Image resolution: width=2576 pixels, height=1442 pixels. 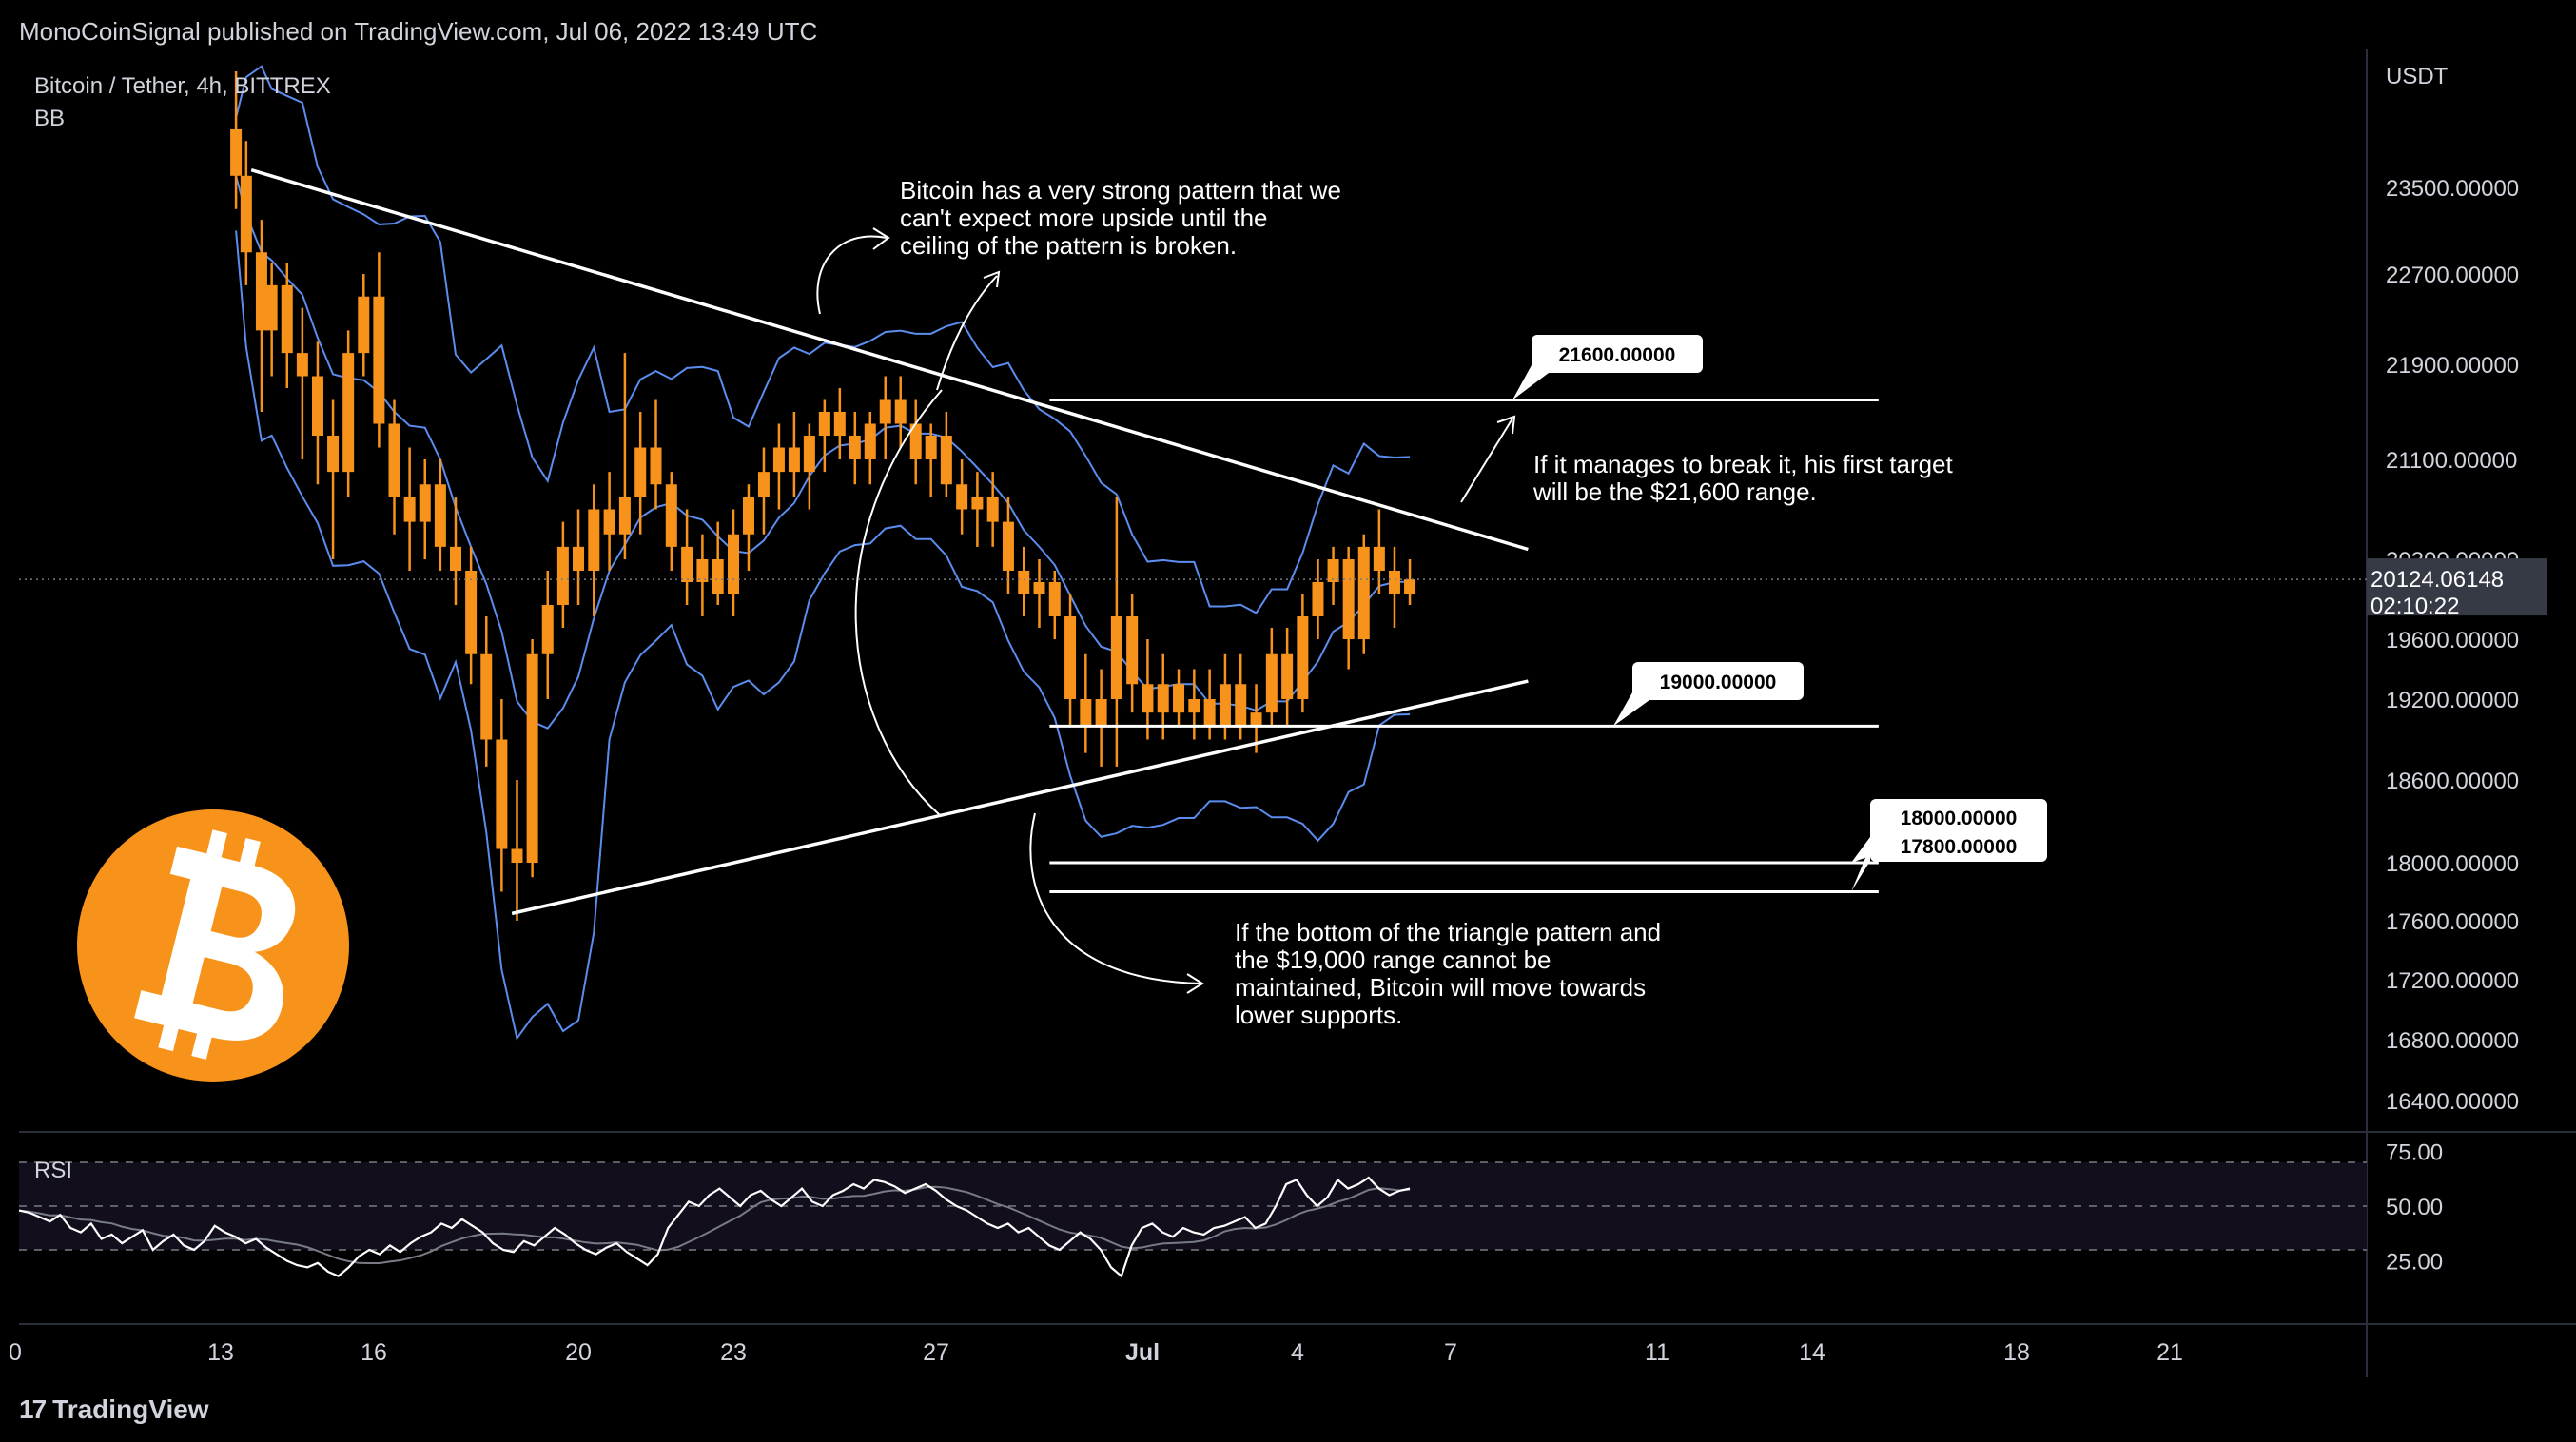 What do you see at coordinates (2452, 922) in the screenshot?
I see `price-tick: 17600.00000` at bounding box center [2452, 922].